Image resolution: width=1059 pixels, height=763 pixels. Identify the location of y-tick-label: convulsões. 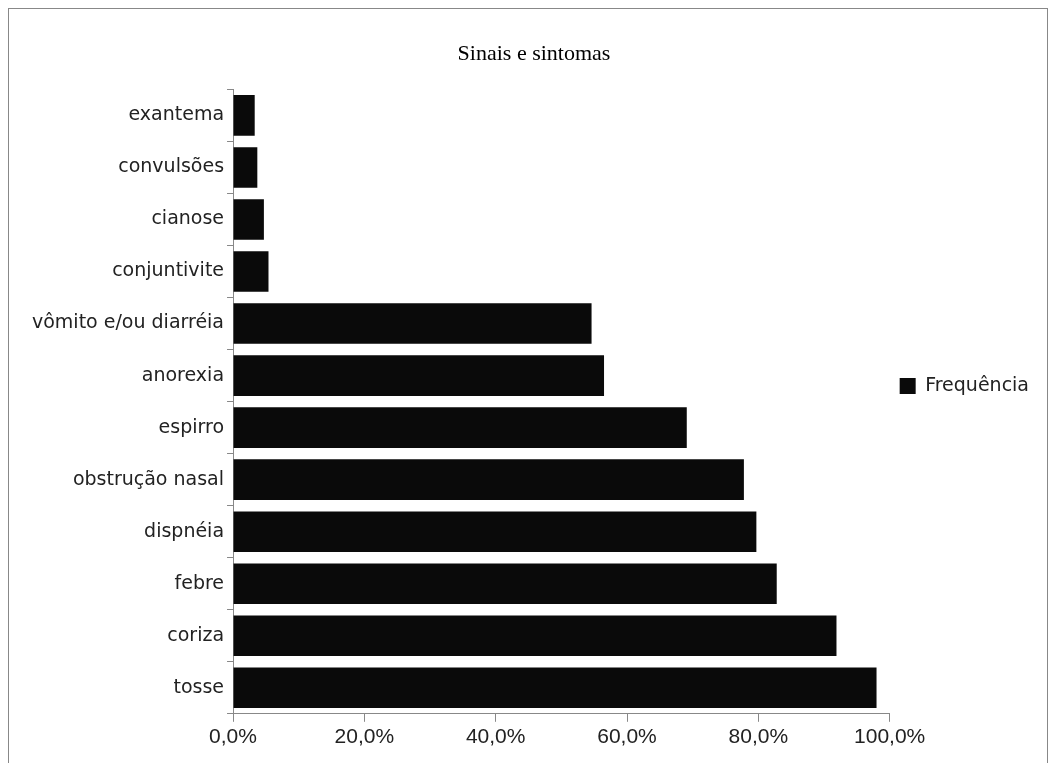
(171, 165).